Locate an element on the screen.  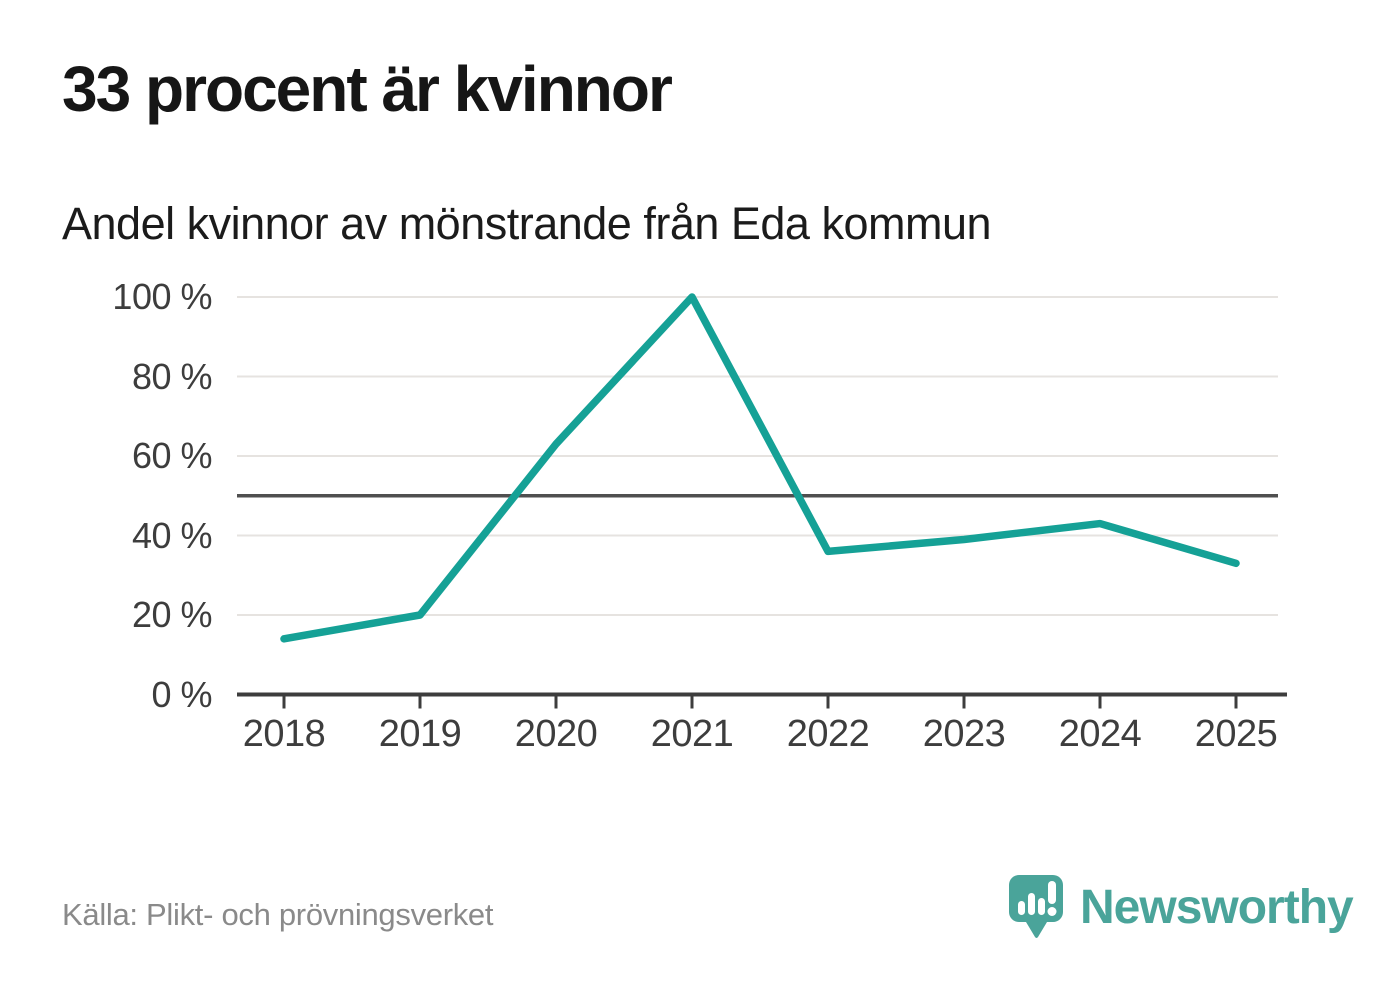
y-tick-label: 20 % is located at coordinates (172, 614).